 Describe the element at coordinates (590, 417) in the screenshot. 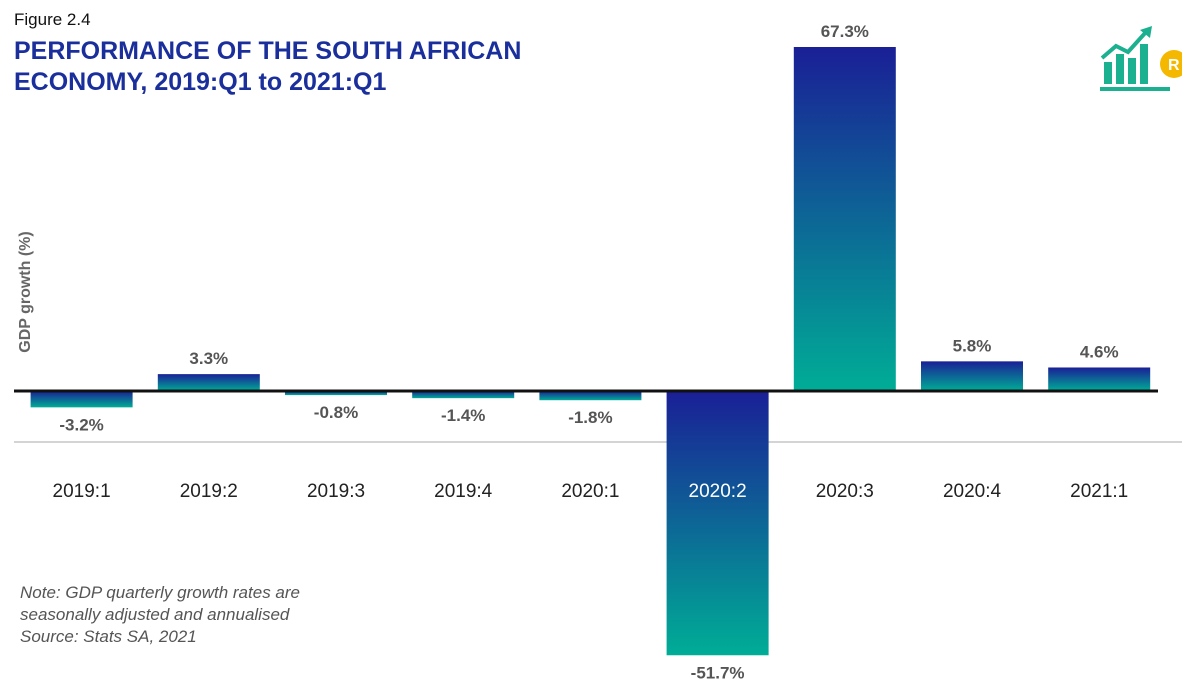

I see `data-label-2020:1: -1.8%` at that location.